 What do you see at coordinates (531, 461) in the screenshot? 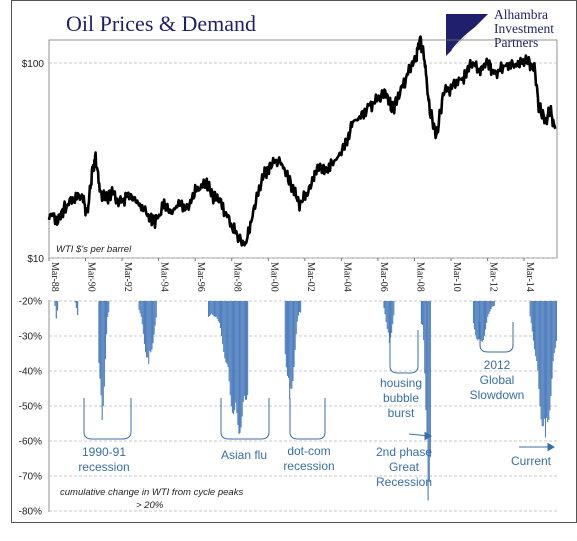
I see `ann-current: Current` at bounding box center [531, 461].